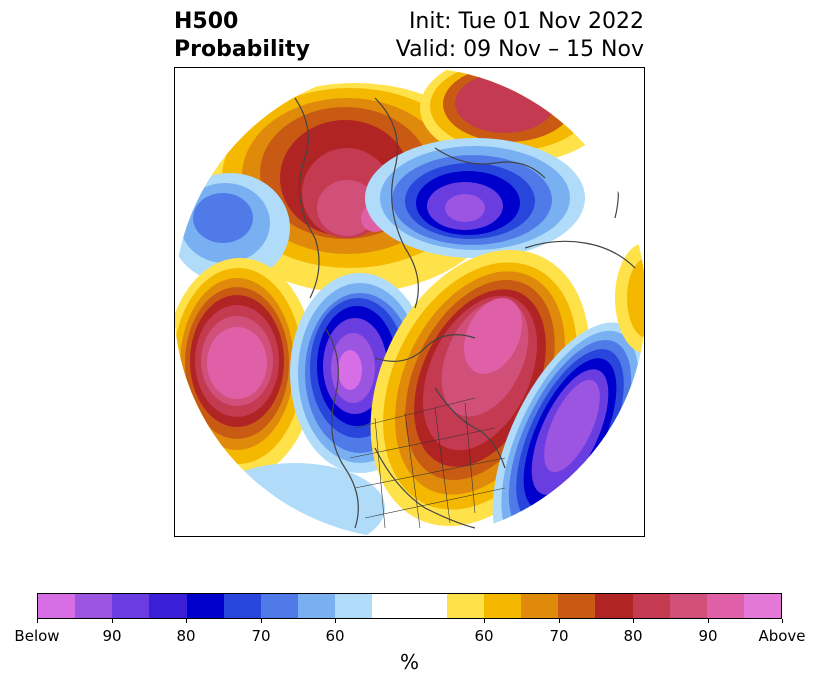  I want to click on borders, so click(427, 463).